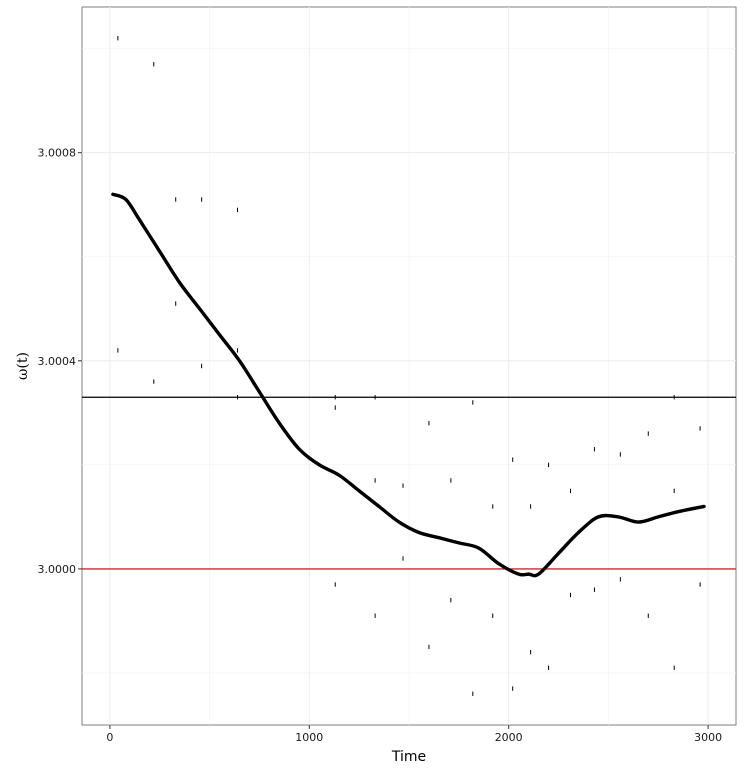 The height and width of the screenshot is (773, 744). I want to click on y-tick-label: 3.0008, so click(57, 153).